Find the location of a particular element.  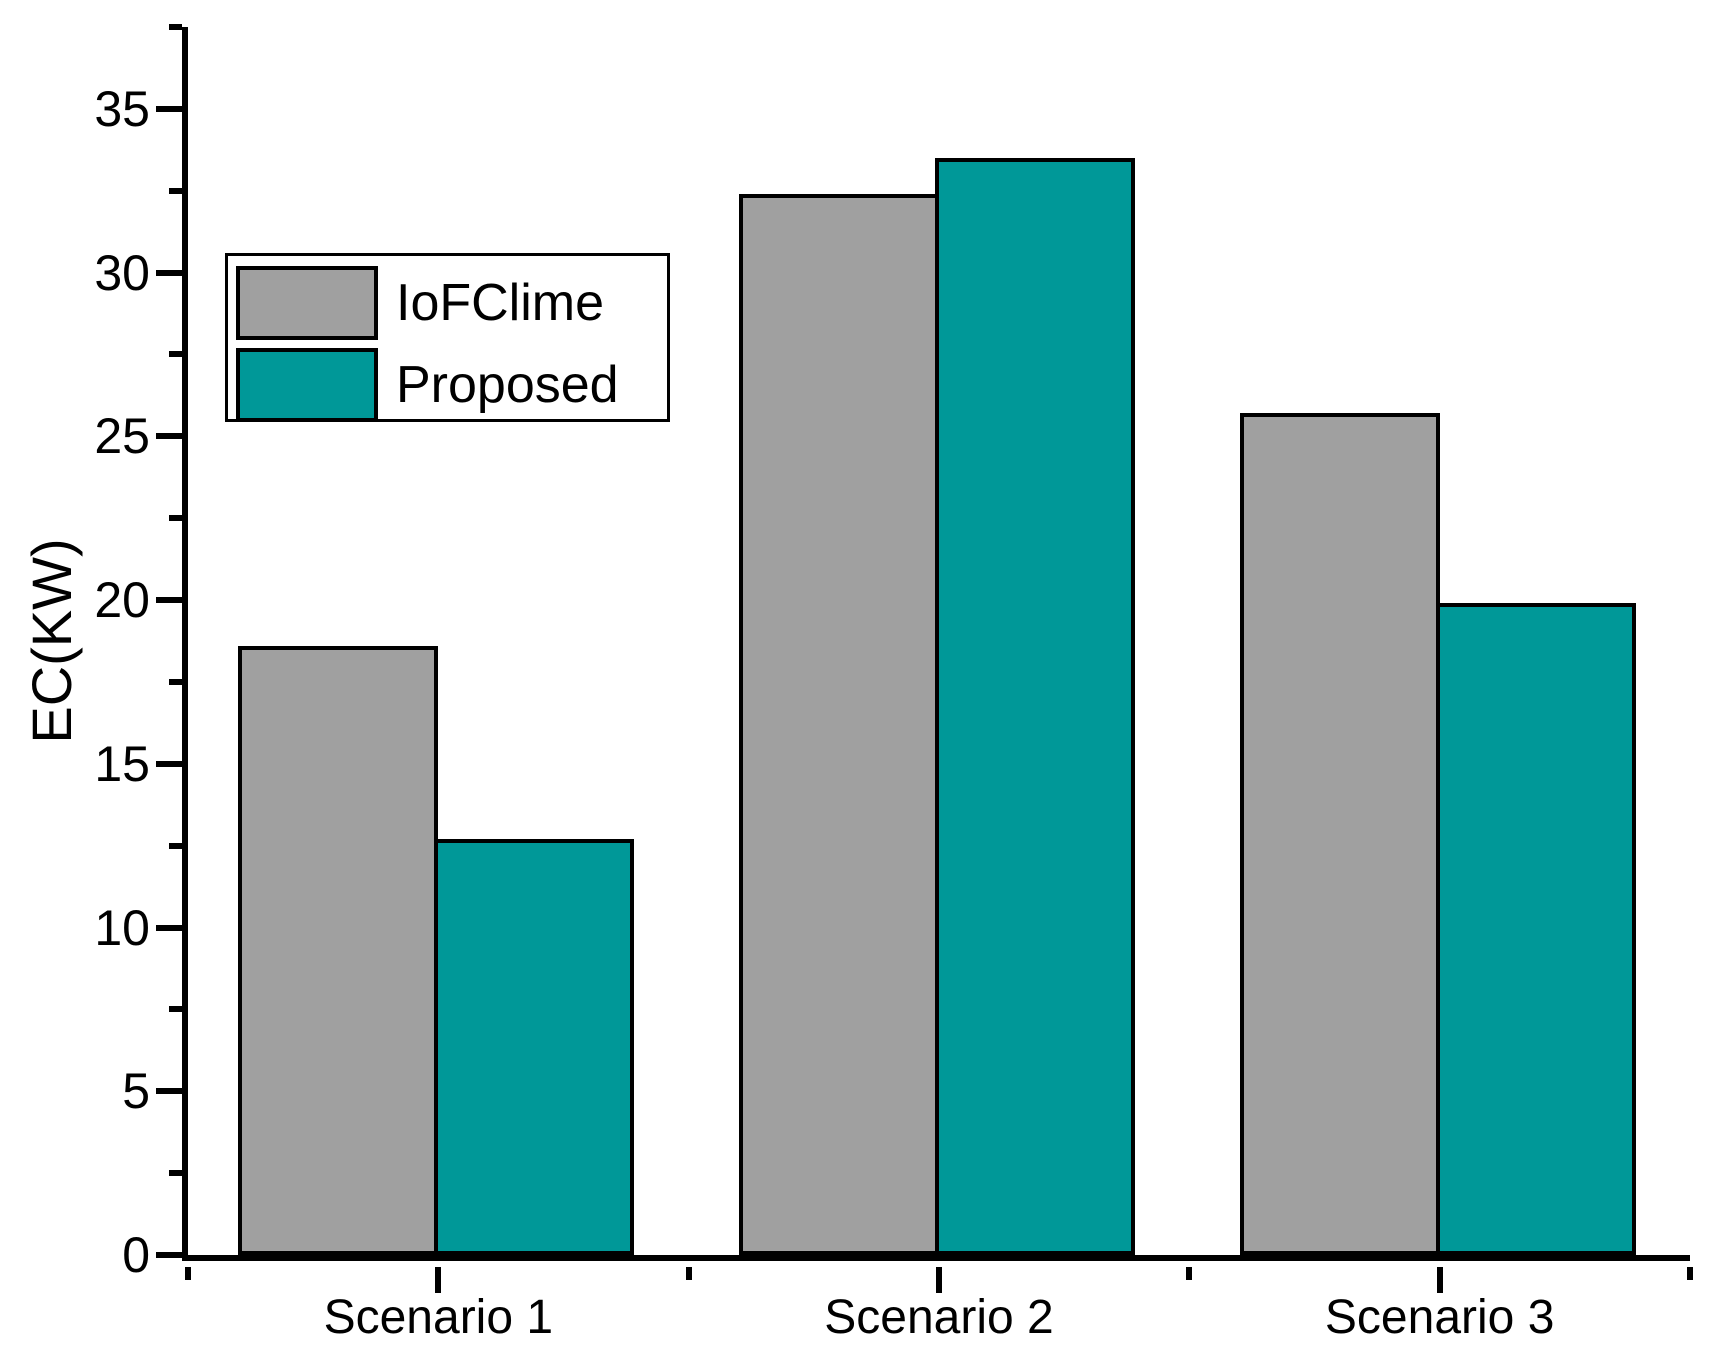

x-axis-line is located at coordinates (936, 1258).